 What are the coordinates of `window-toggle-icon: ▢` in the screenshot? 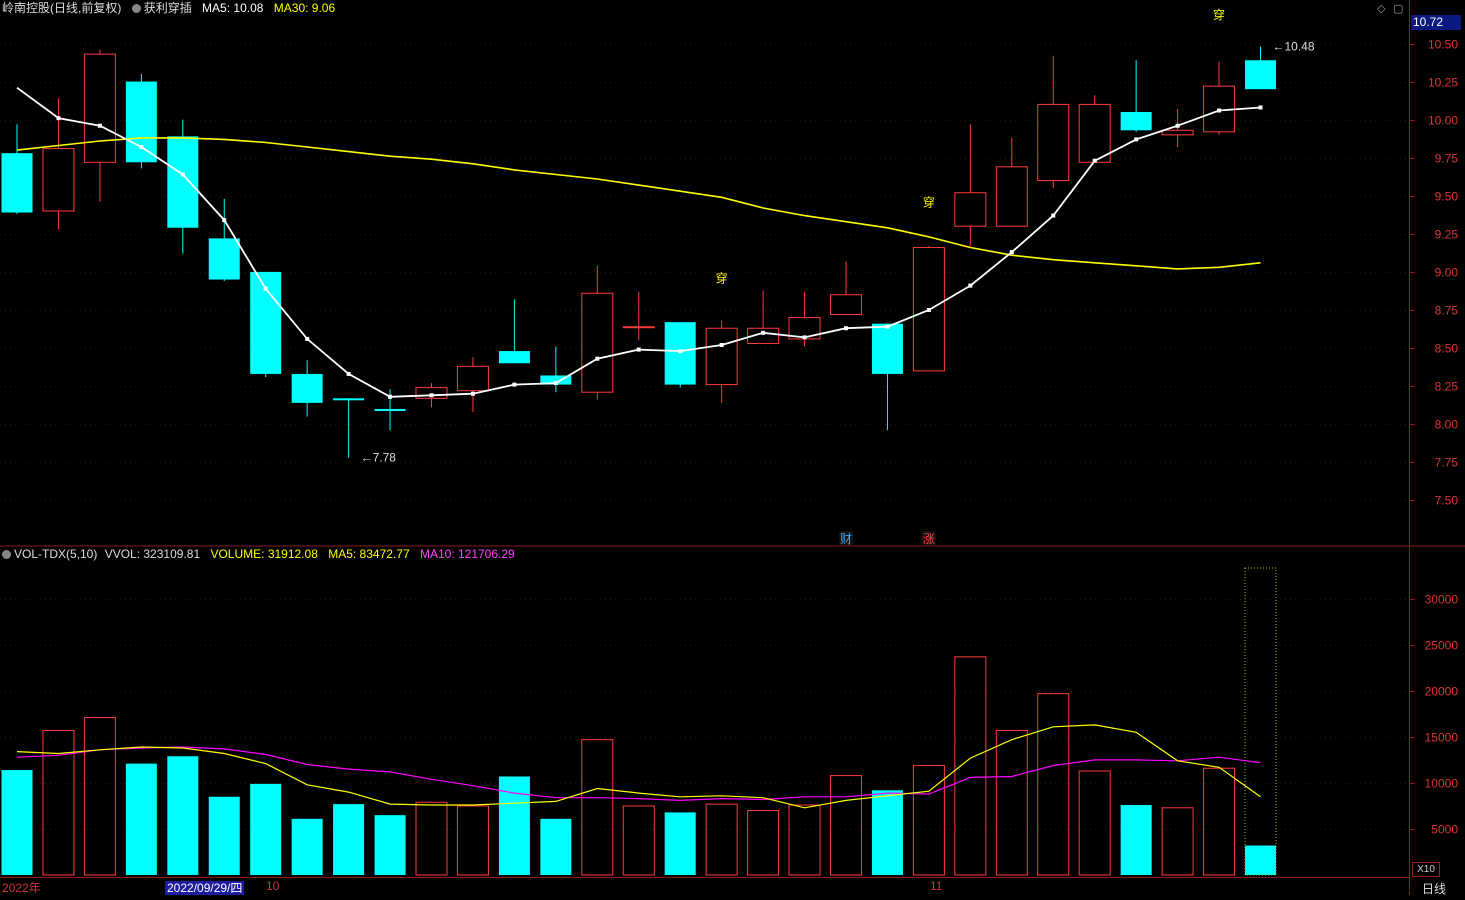 It's located at (1398, 9).